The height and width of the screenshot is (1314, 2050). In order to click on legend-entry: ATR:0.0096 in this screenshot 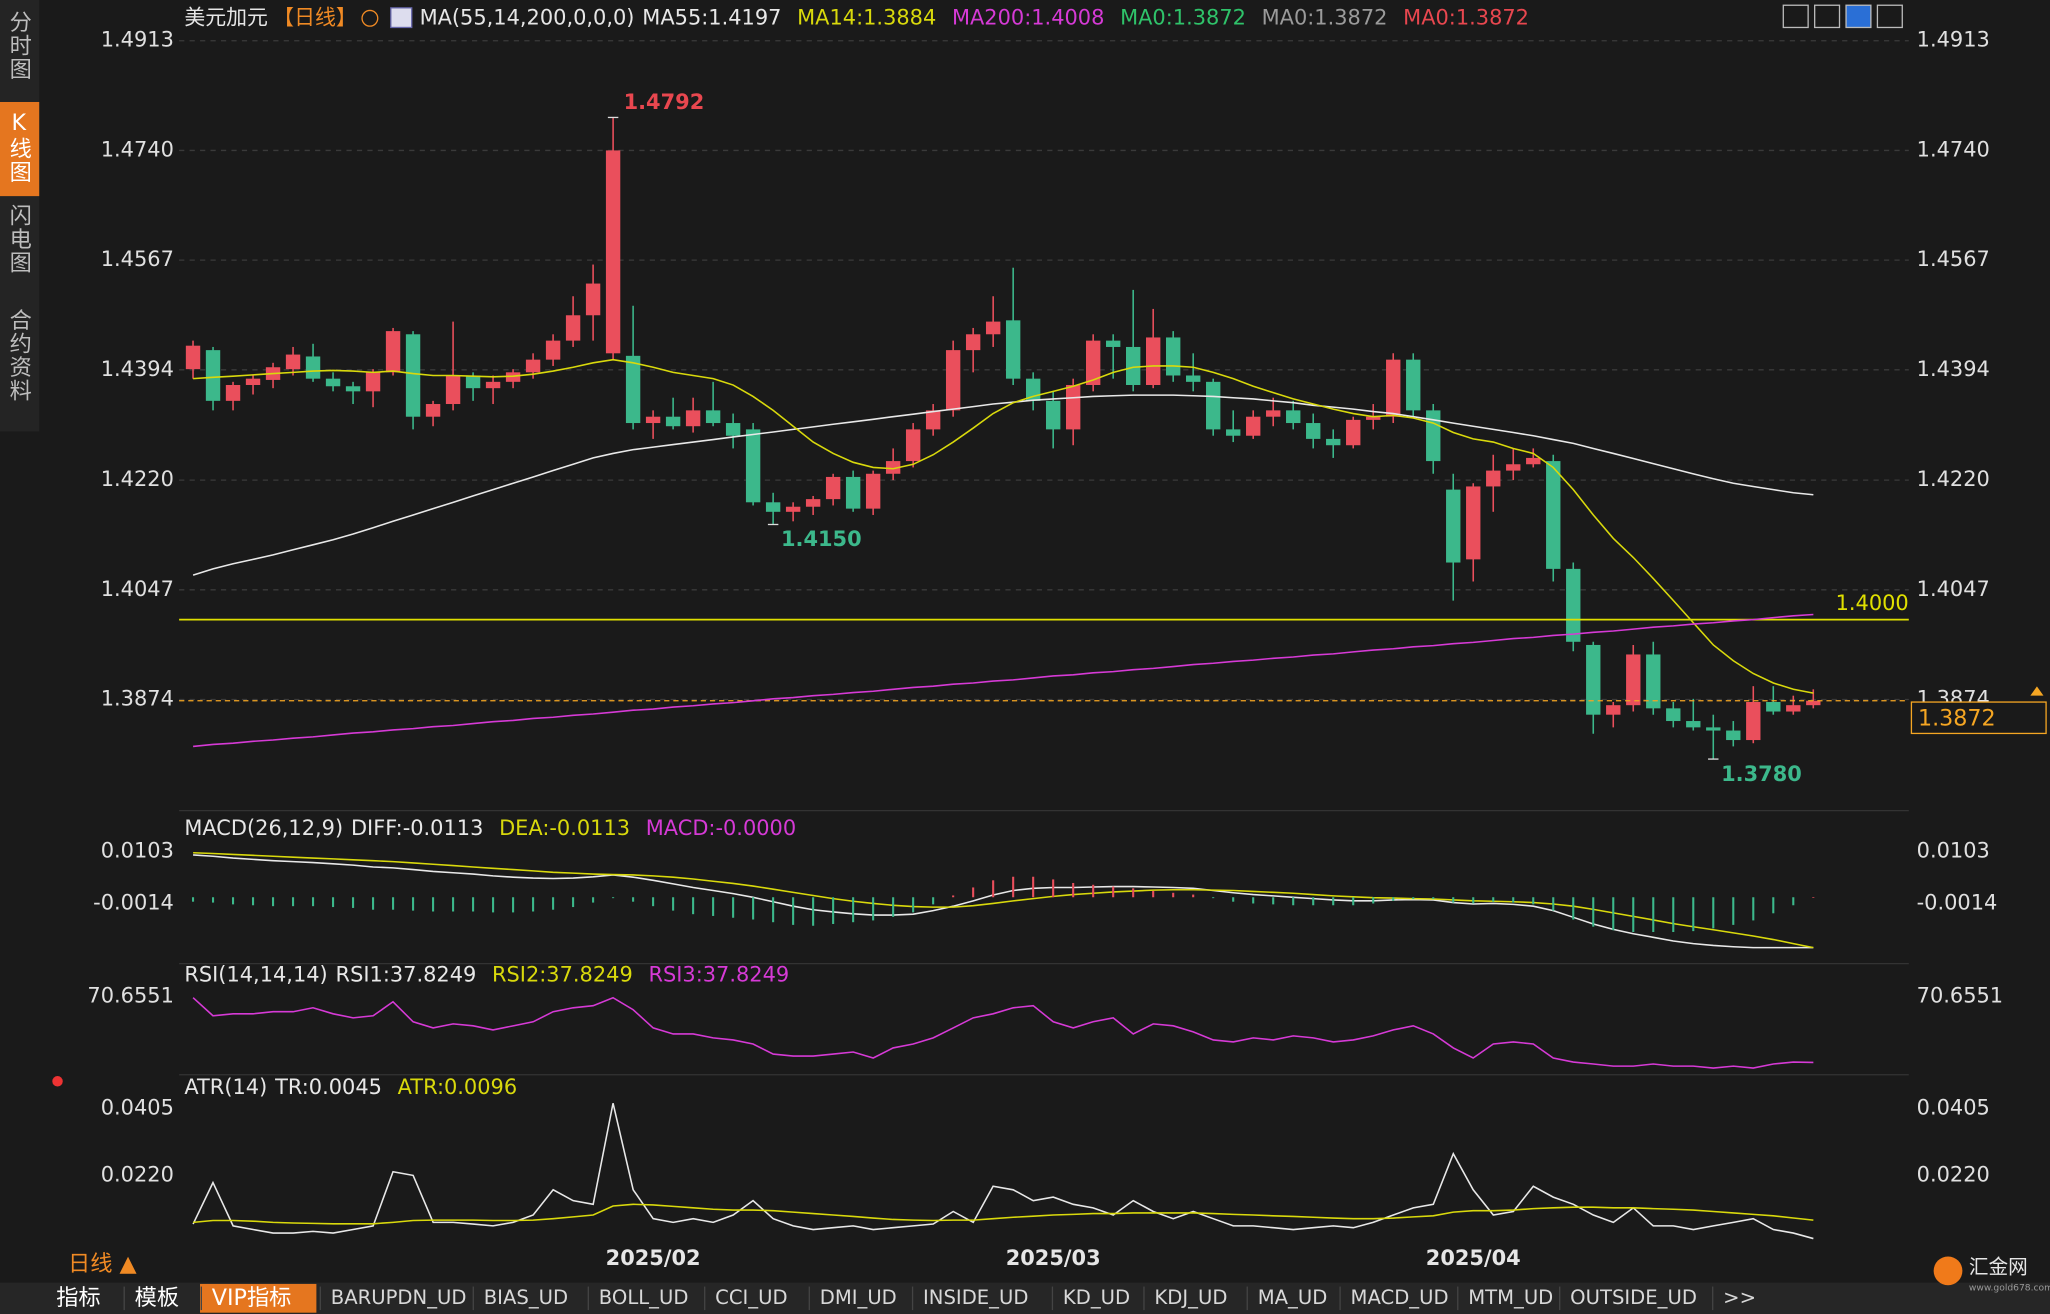, I will do `click(458, 1087)`.